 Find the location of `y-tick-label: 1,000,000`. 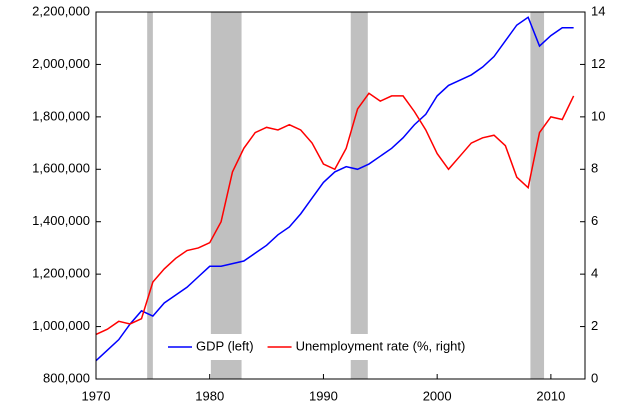

y-tick-label: 1,000,000 is located at coordinates (61, 325).